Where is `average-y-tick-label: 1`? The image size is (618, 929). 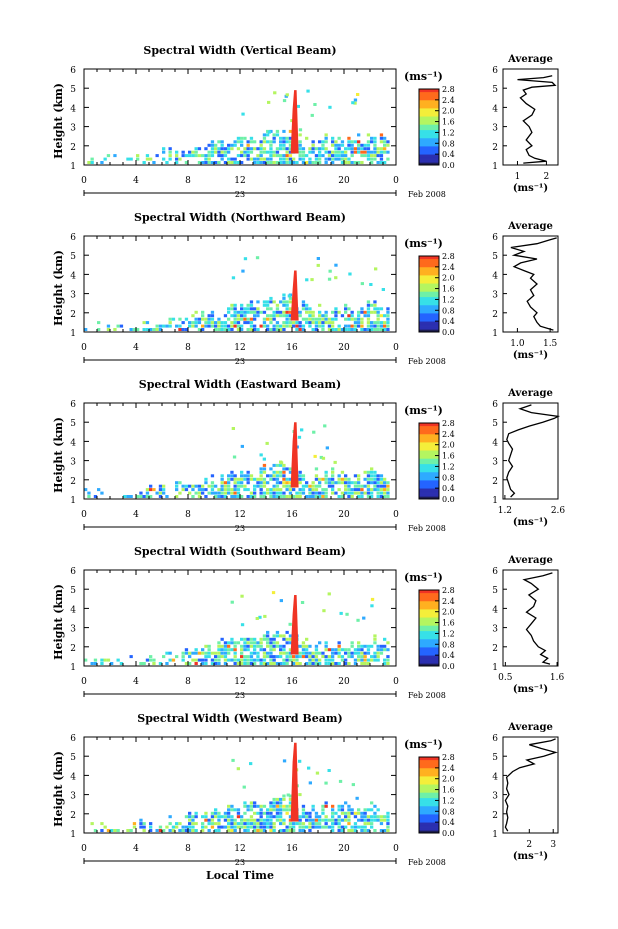 average-y-tick-label: 1 is located at coordinates (495, 835).